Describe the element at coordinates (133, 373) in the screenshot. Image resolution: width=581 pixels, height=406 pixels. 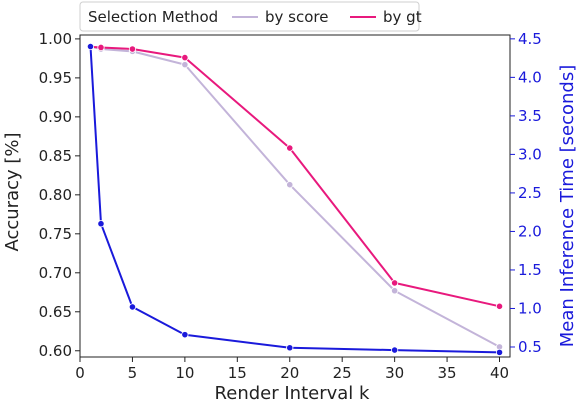
I see `x-tick-label: 5` at that location.